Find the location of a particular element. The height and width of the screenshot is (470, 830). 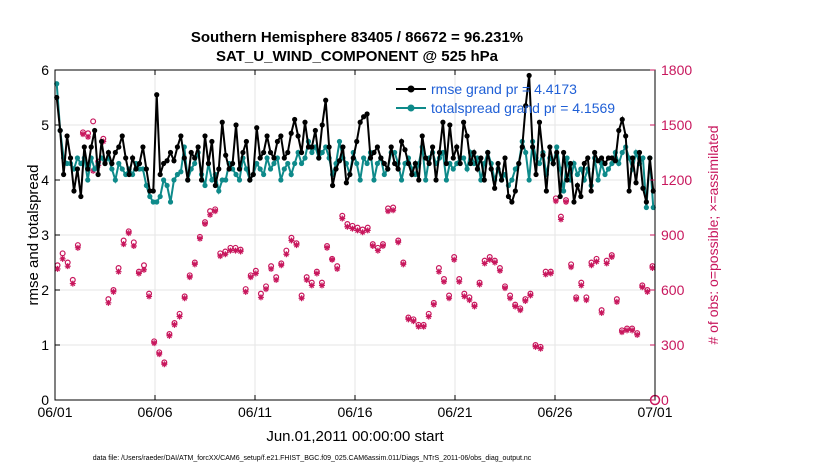

chart-subtitle: SAT_U_WIND_COMPONENT @ 525 hPa is located at coordinates (357, 56).